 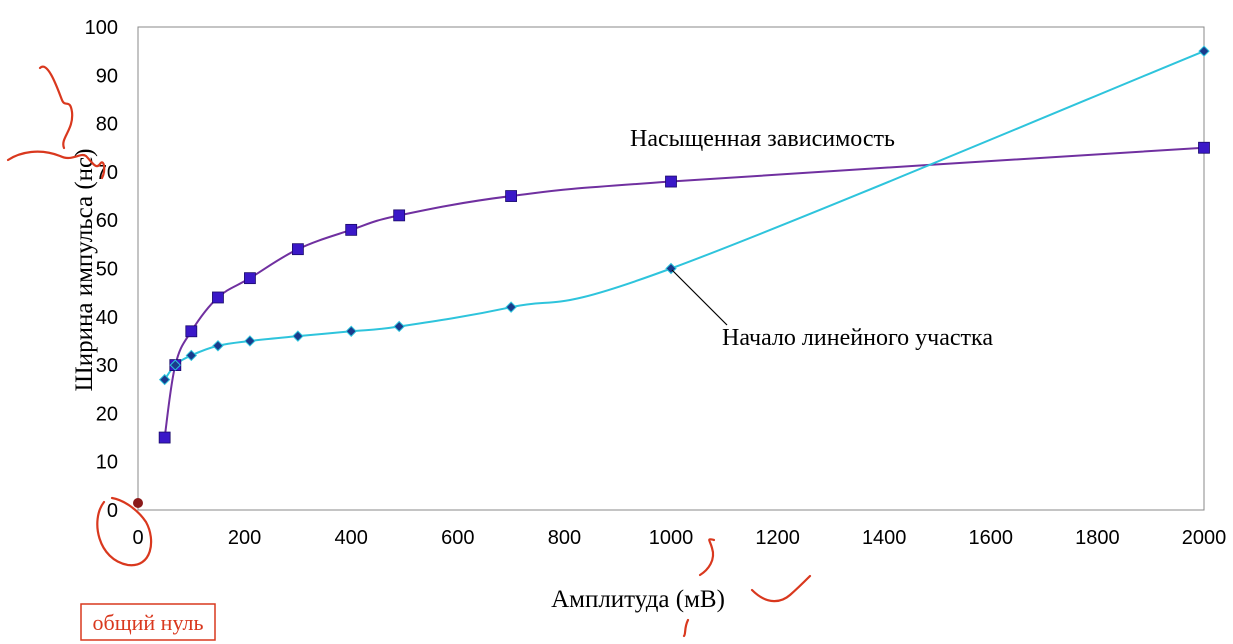 I want to click on x-tick-label: 400, so click(x=351, y=538).